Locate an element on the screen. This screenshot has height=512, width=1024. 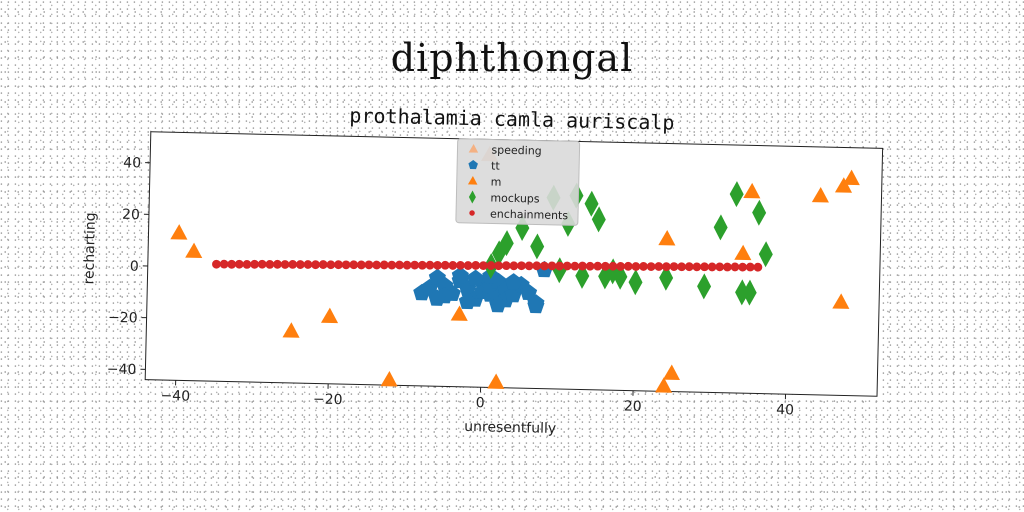
legend-label-enchainments: enchainments is located at coordinates (529, 214).